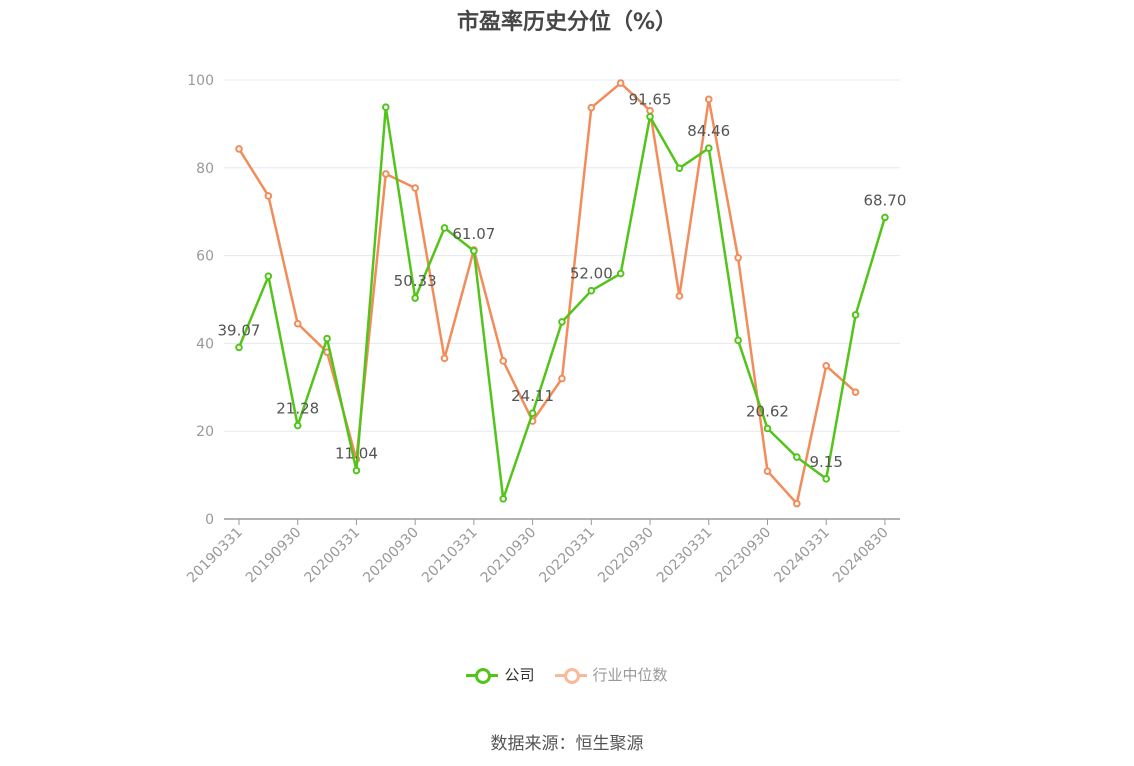 The image size is (1134, 766). I want to click on data-label-20230331: 84.46, so click(708, 131).